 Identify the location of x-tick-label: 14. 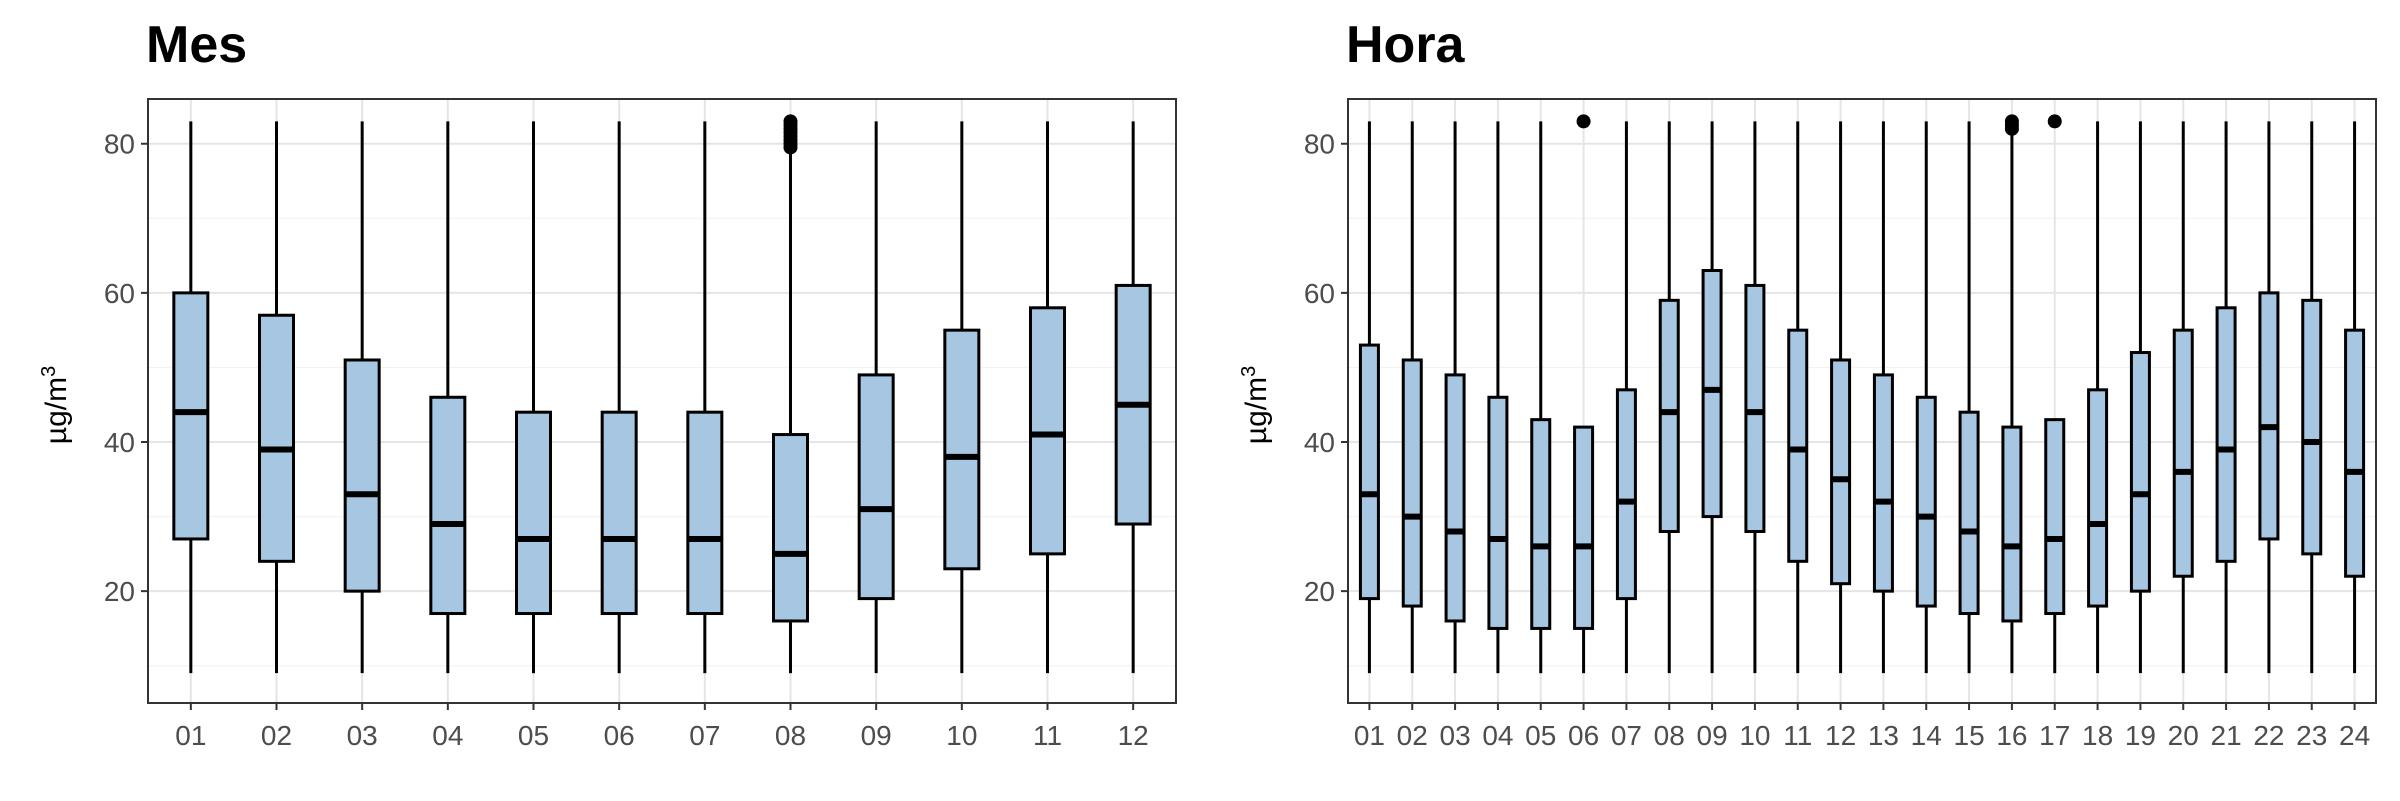
(1926, 735).